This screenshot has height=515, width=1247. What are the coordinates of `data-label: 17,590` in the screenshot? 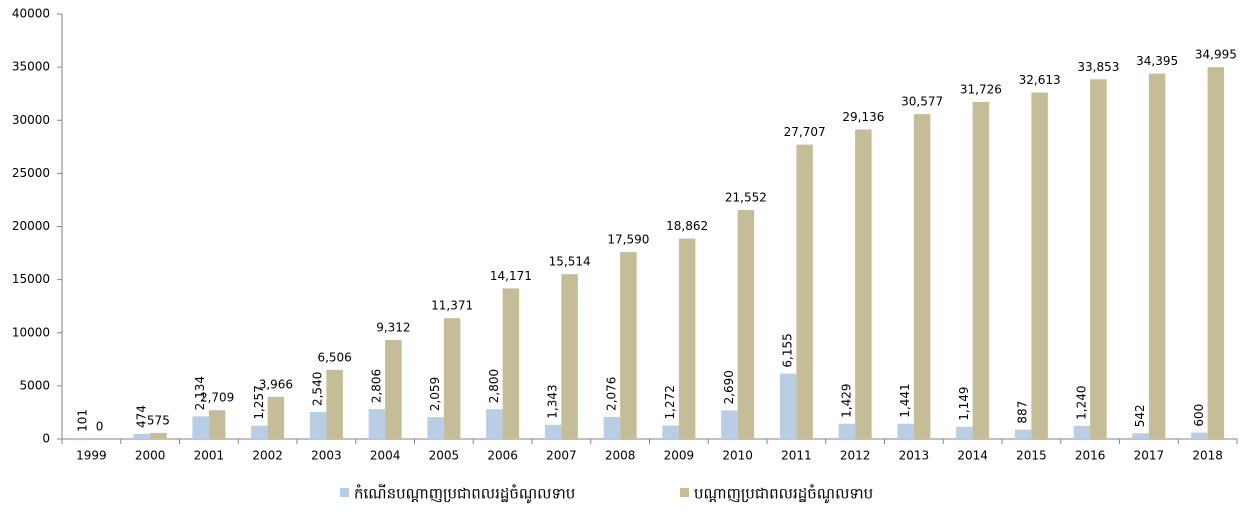 It's located at (628, 240).